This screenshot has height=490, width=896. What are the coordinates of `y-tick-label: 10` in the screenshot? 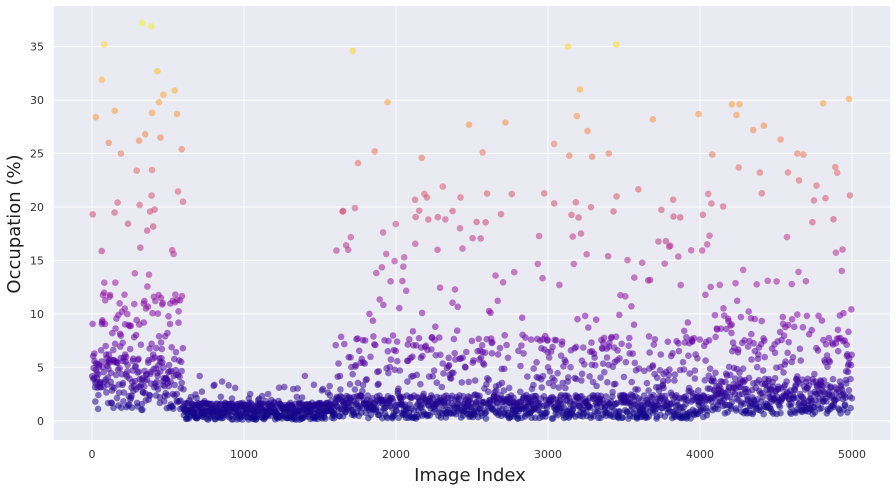 It's located at (37, 314).